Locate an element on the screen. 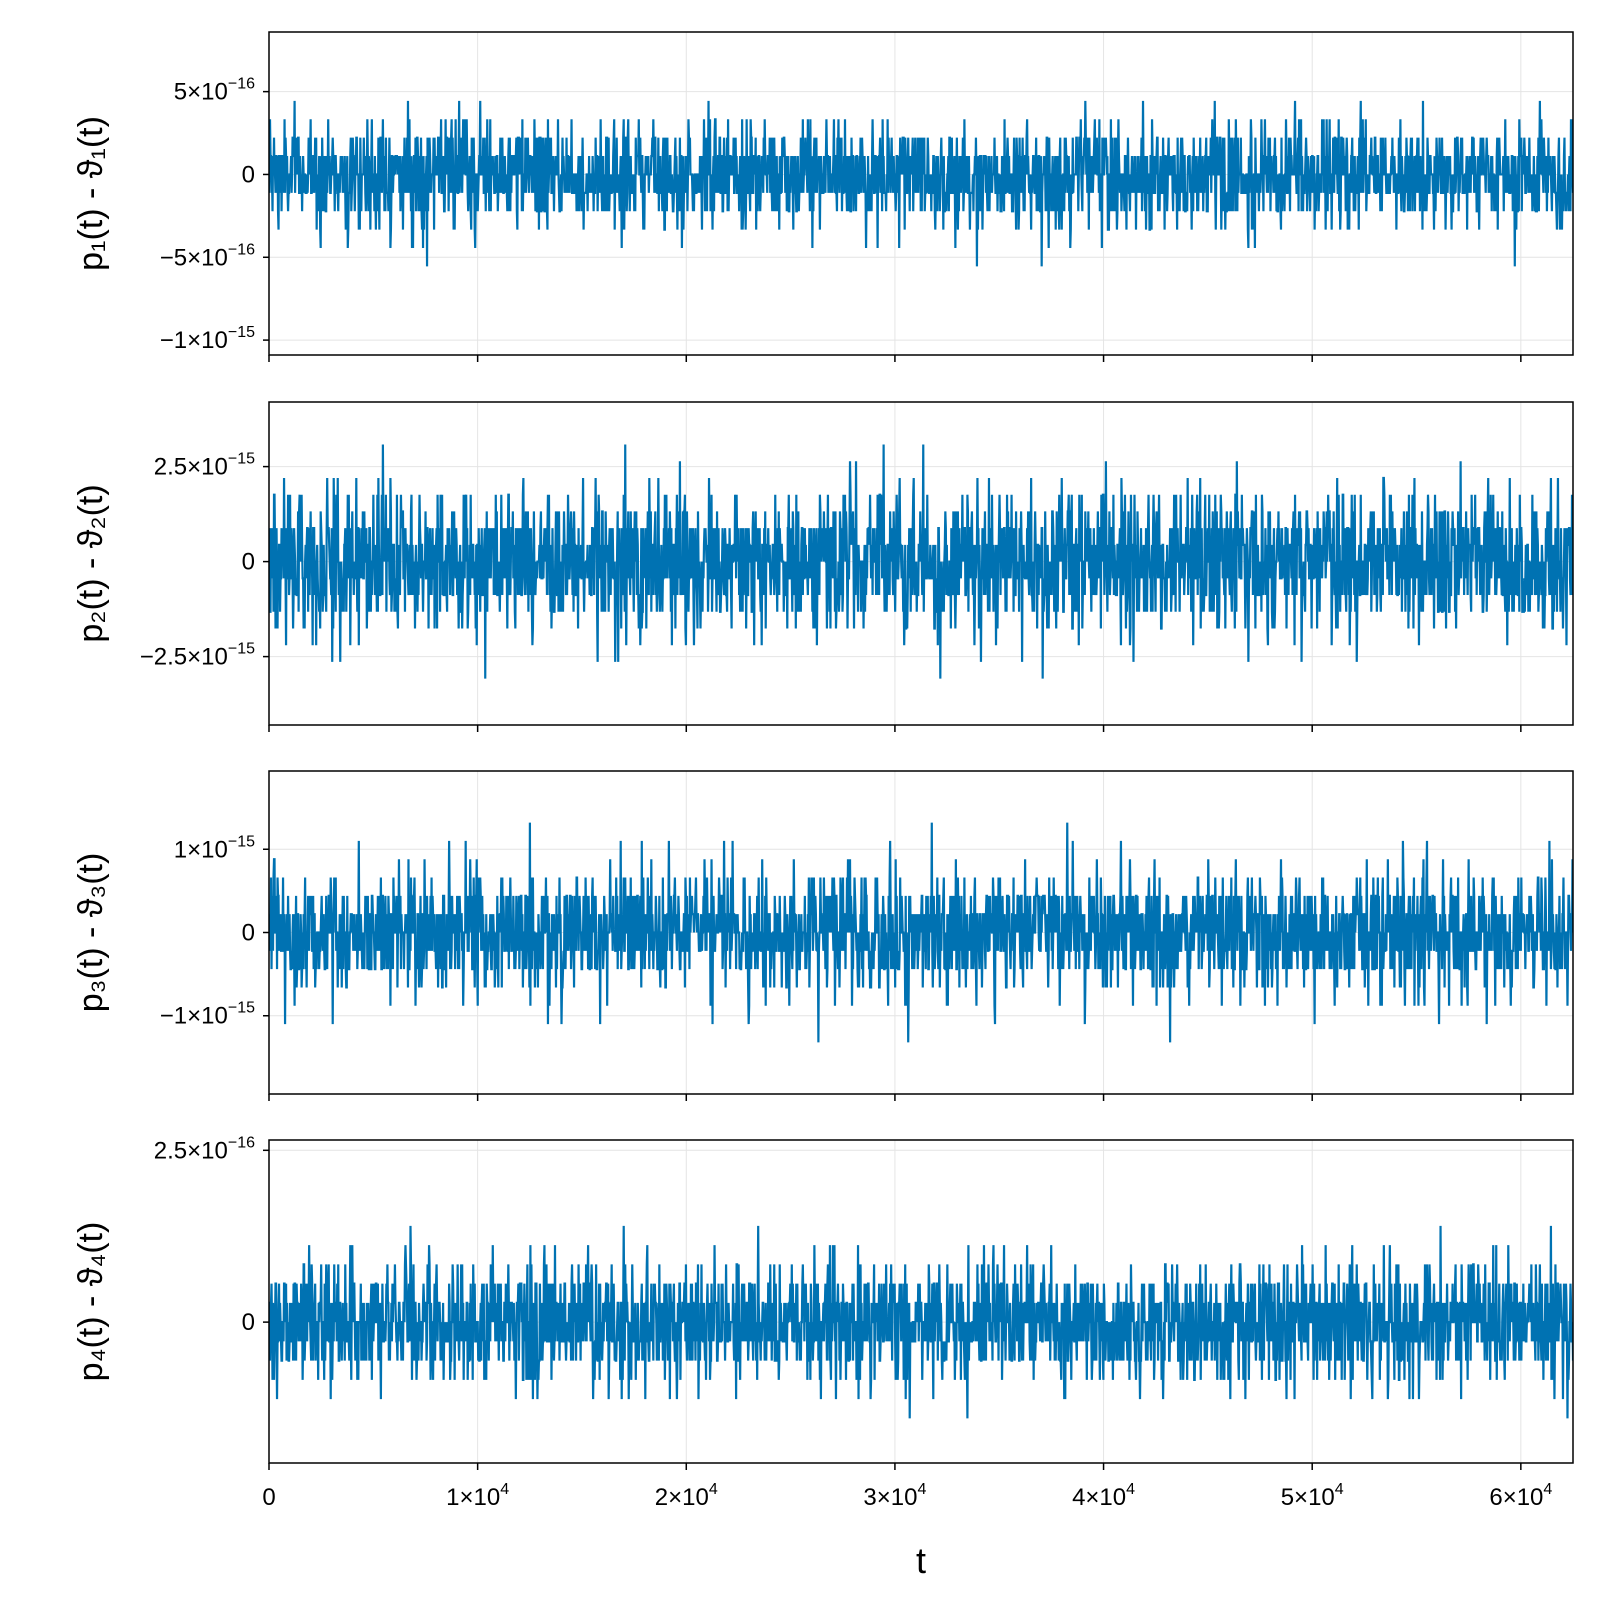 The height and width of the screenshot is (1600, 1600). x-axis-label: t is located at coordinates (921, 1560).